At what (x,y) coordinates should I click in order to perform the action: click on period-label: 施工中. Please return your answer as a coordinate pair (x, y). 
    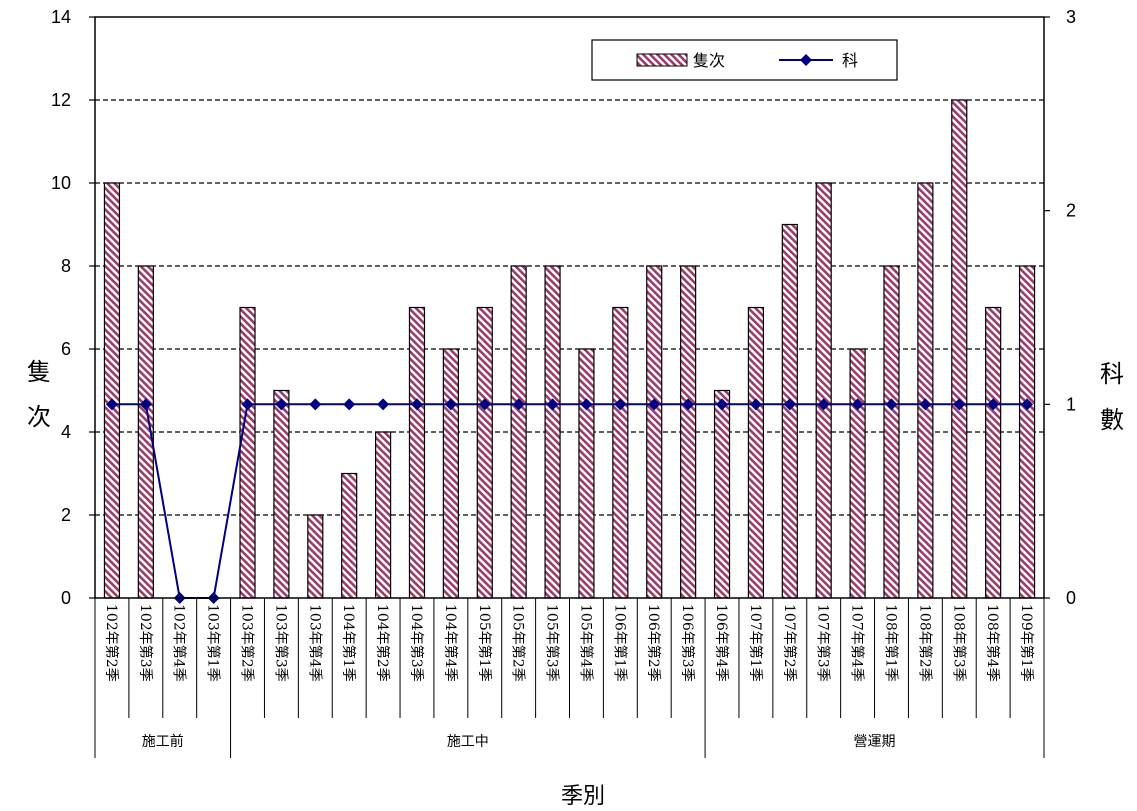
    Looking at the image, I should click on (468, 742).